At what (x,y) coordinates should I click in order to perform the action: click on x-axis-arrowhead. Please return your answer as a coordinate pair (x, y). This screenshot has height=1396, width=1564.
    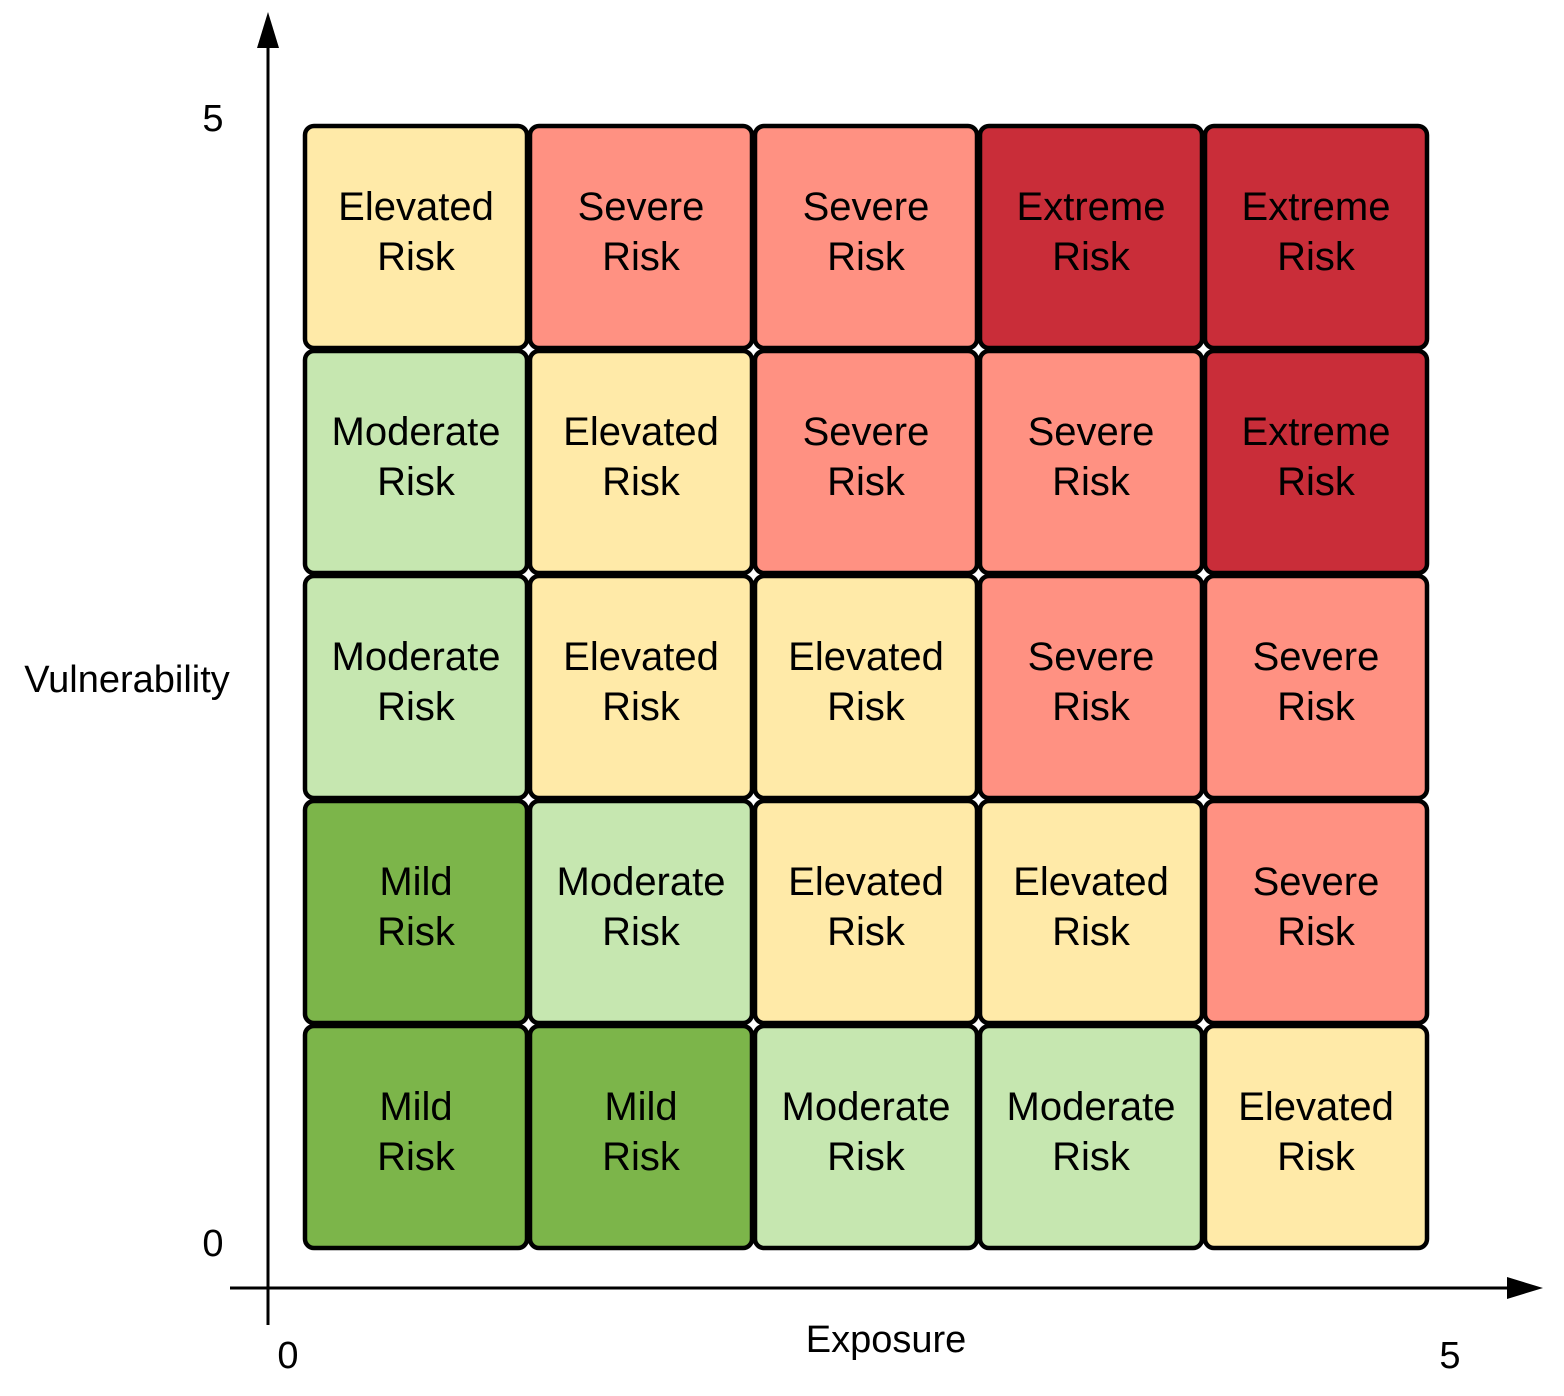
    Looking at the image, I should click on (1525, 1288).